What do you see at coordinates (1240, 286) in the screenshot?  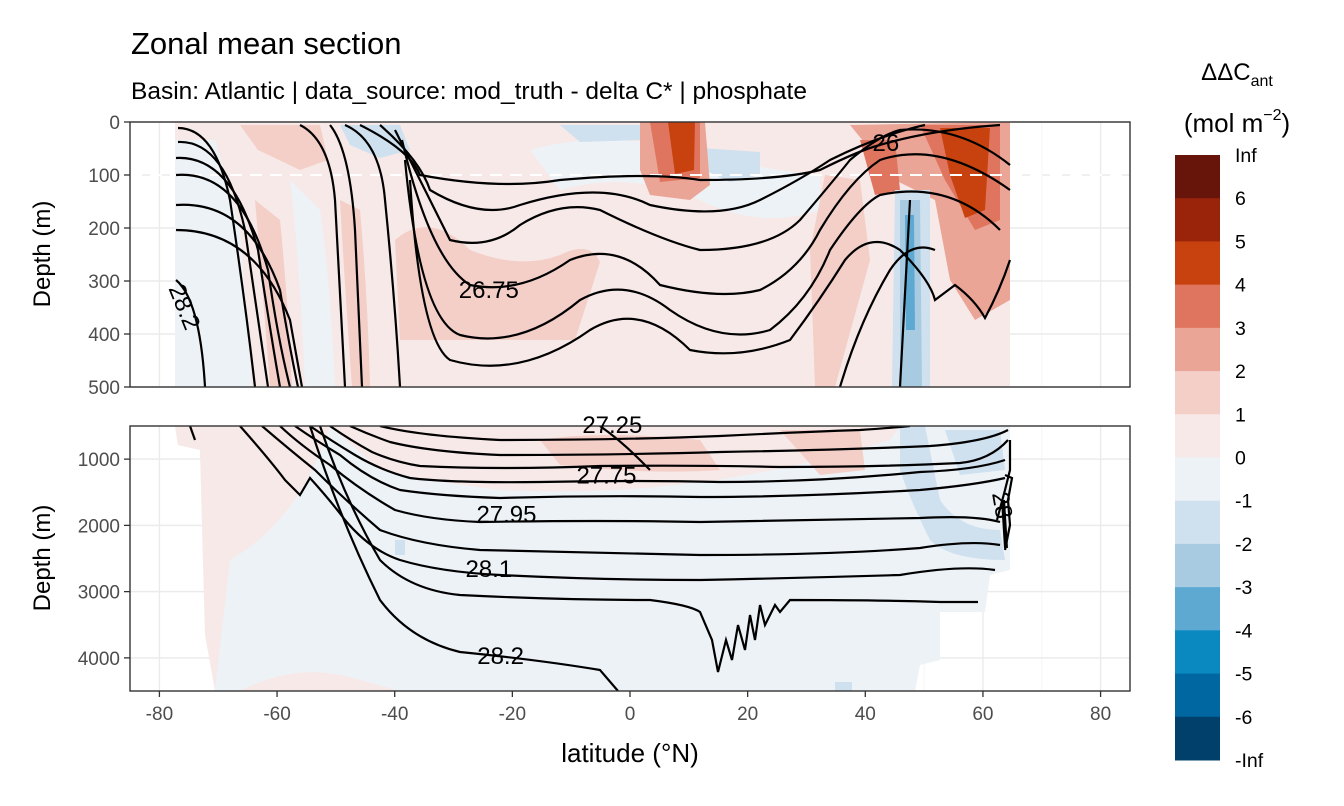 I see `legend-label: 4` at bounding box center [1240, 286].